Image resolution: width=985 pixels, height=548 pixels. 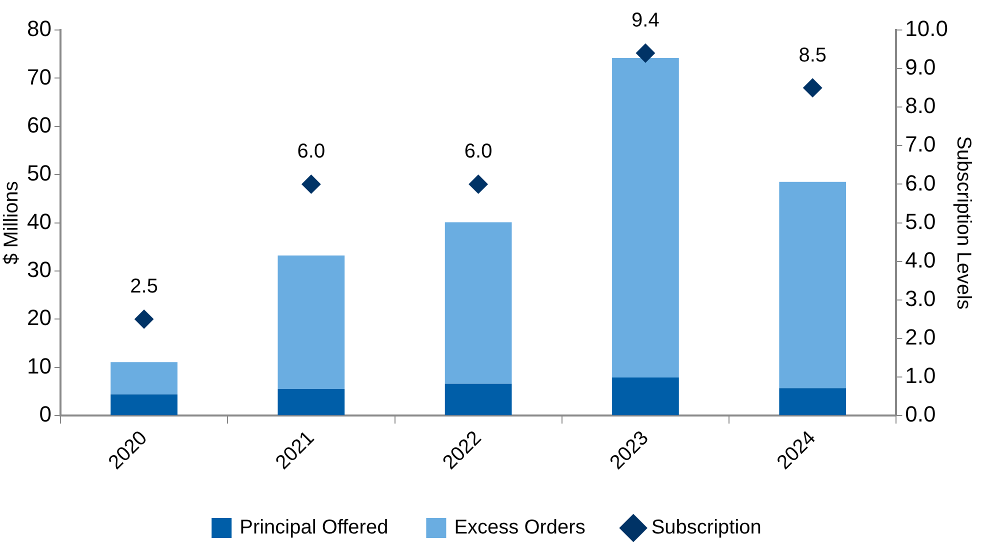 I want to click on y2-tick-label: 2.0, so click(x=920, y=337).